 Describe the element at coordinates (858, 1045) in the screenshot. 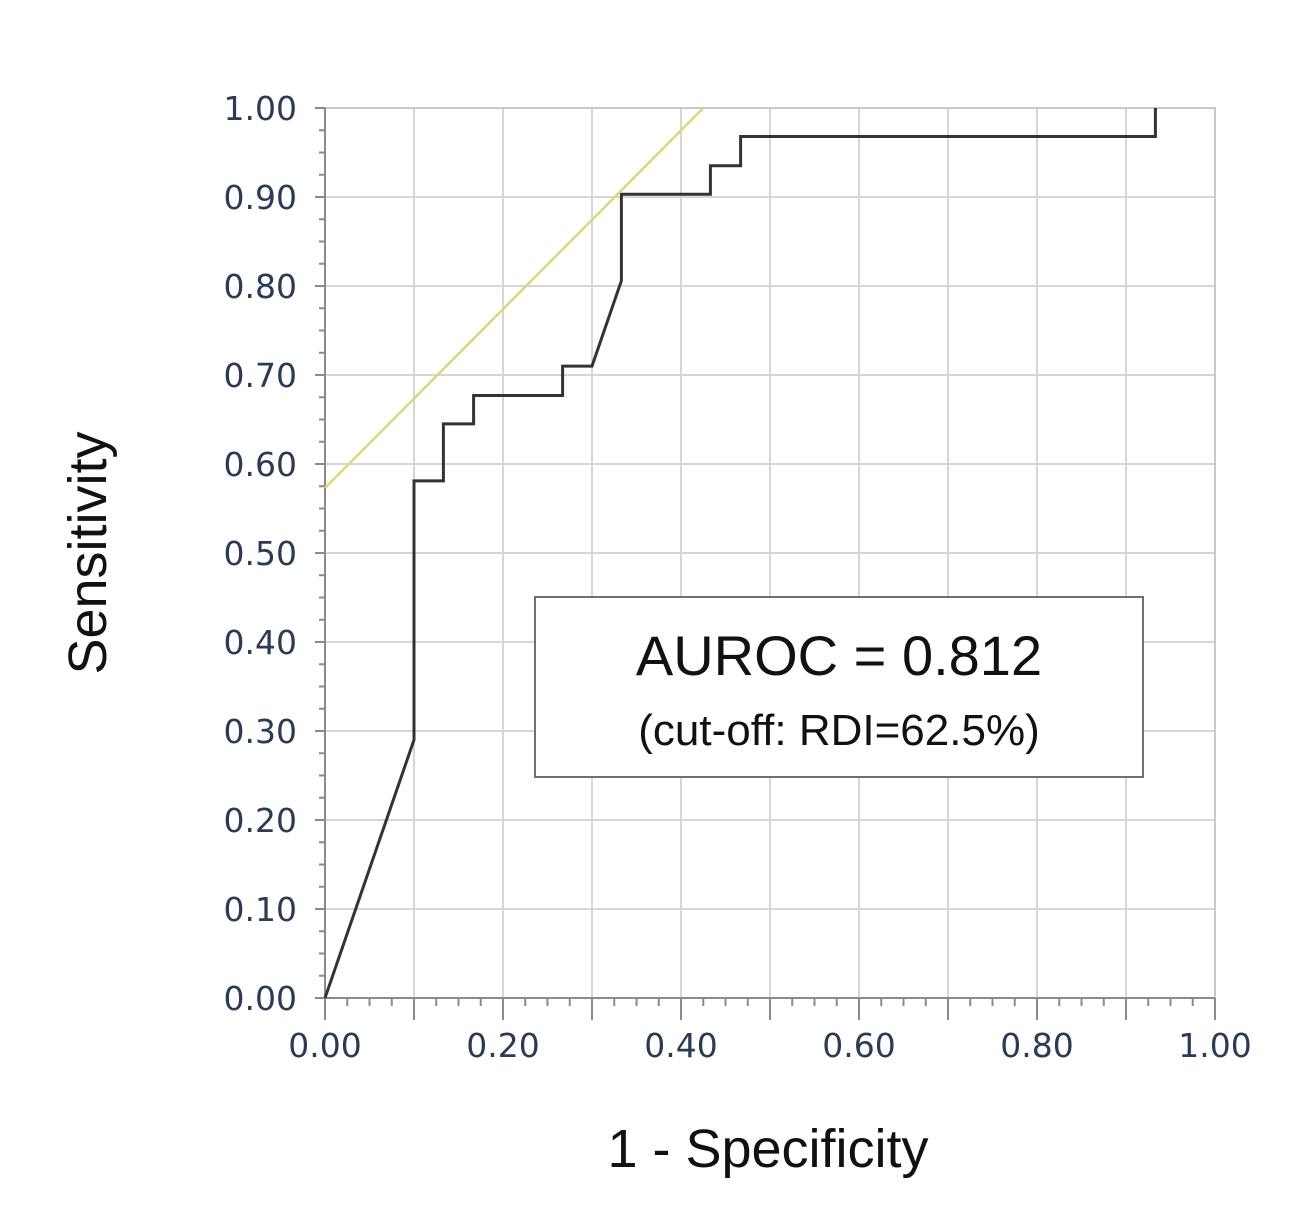

I see `x-tick-label: 0.60` at that location.